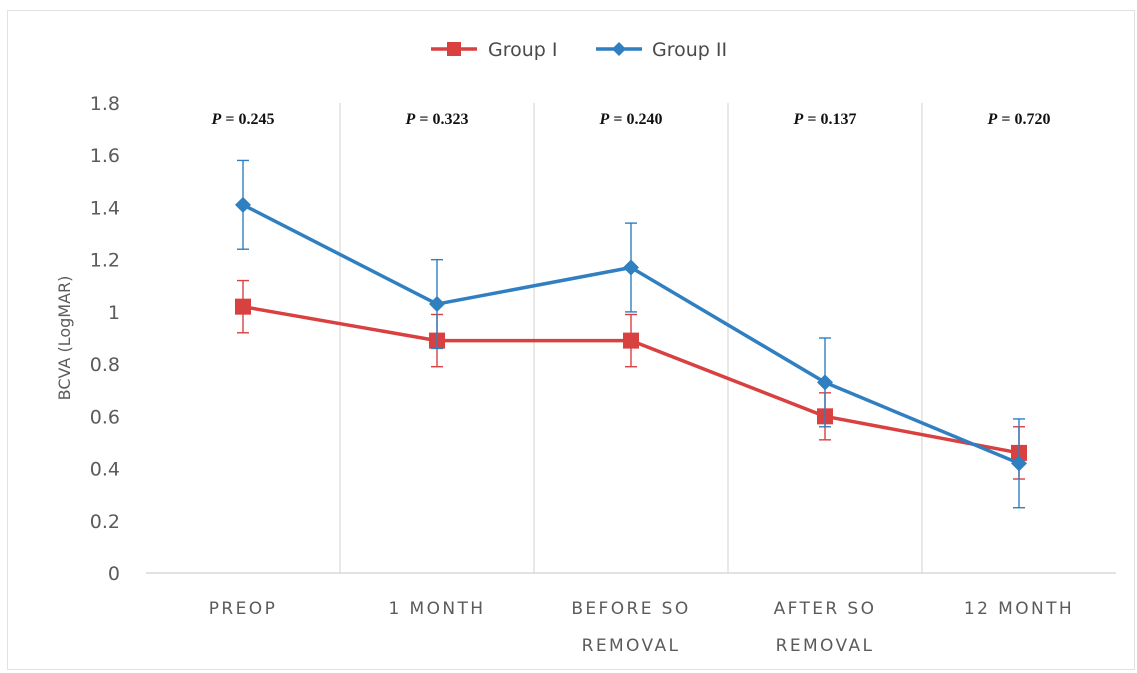  What do you see at coordinates (105, 470) in the screenshot?
I see `y-tick-label: 0.4` at bounding box center [105, 470].